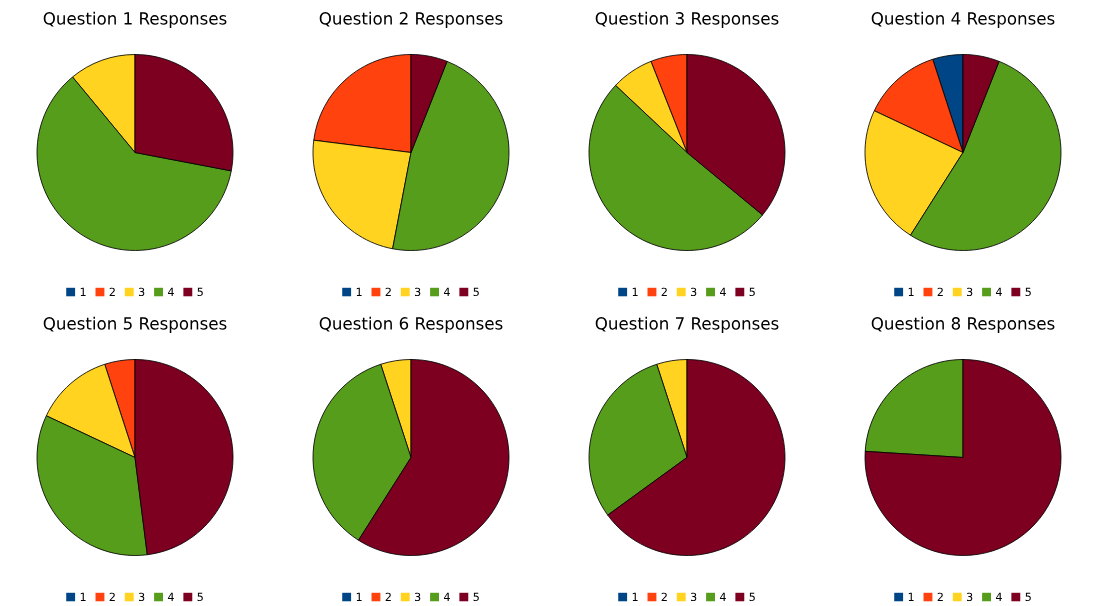  What do you see at coordinates (687, 19) in the screenshot?
I see `chart-title: Question 3 Responses` at bounding box center [687, 19].